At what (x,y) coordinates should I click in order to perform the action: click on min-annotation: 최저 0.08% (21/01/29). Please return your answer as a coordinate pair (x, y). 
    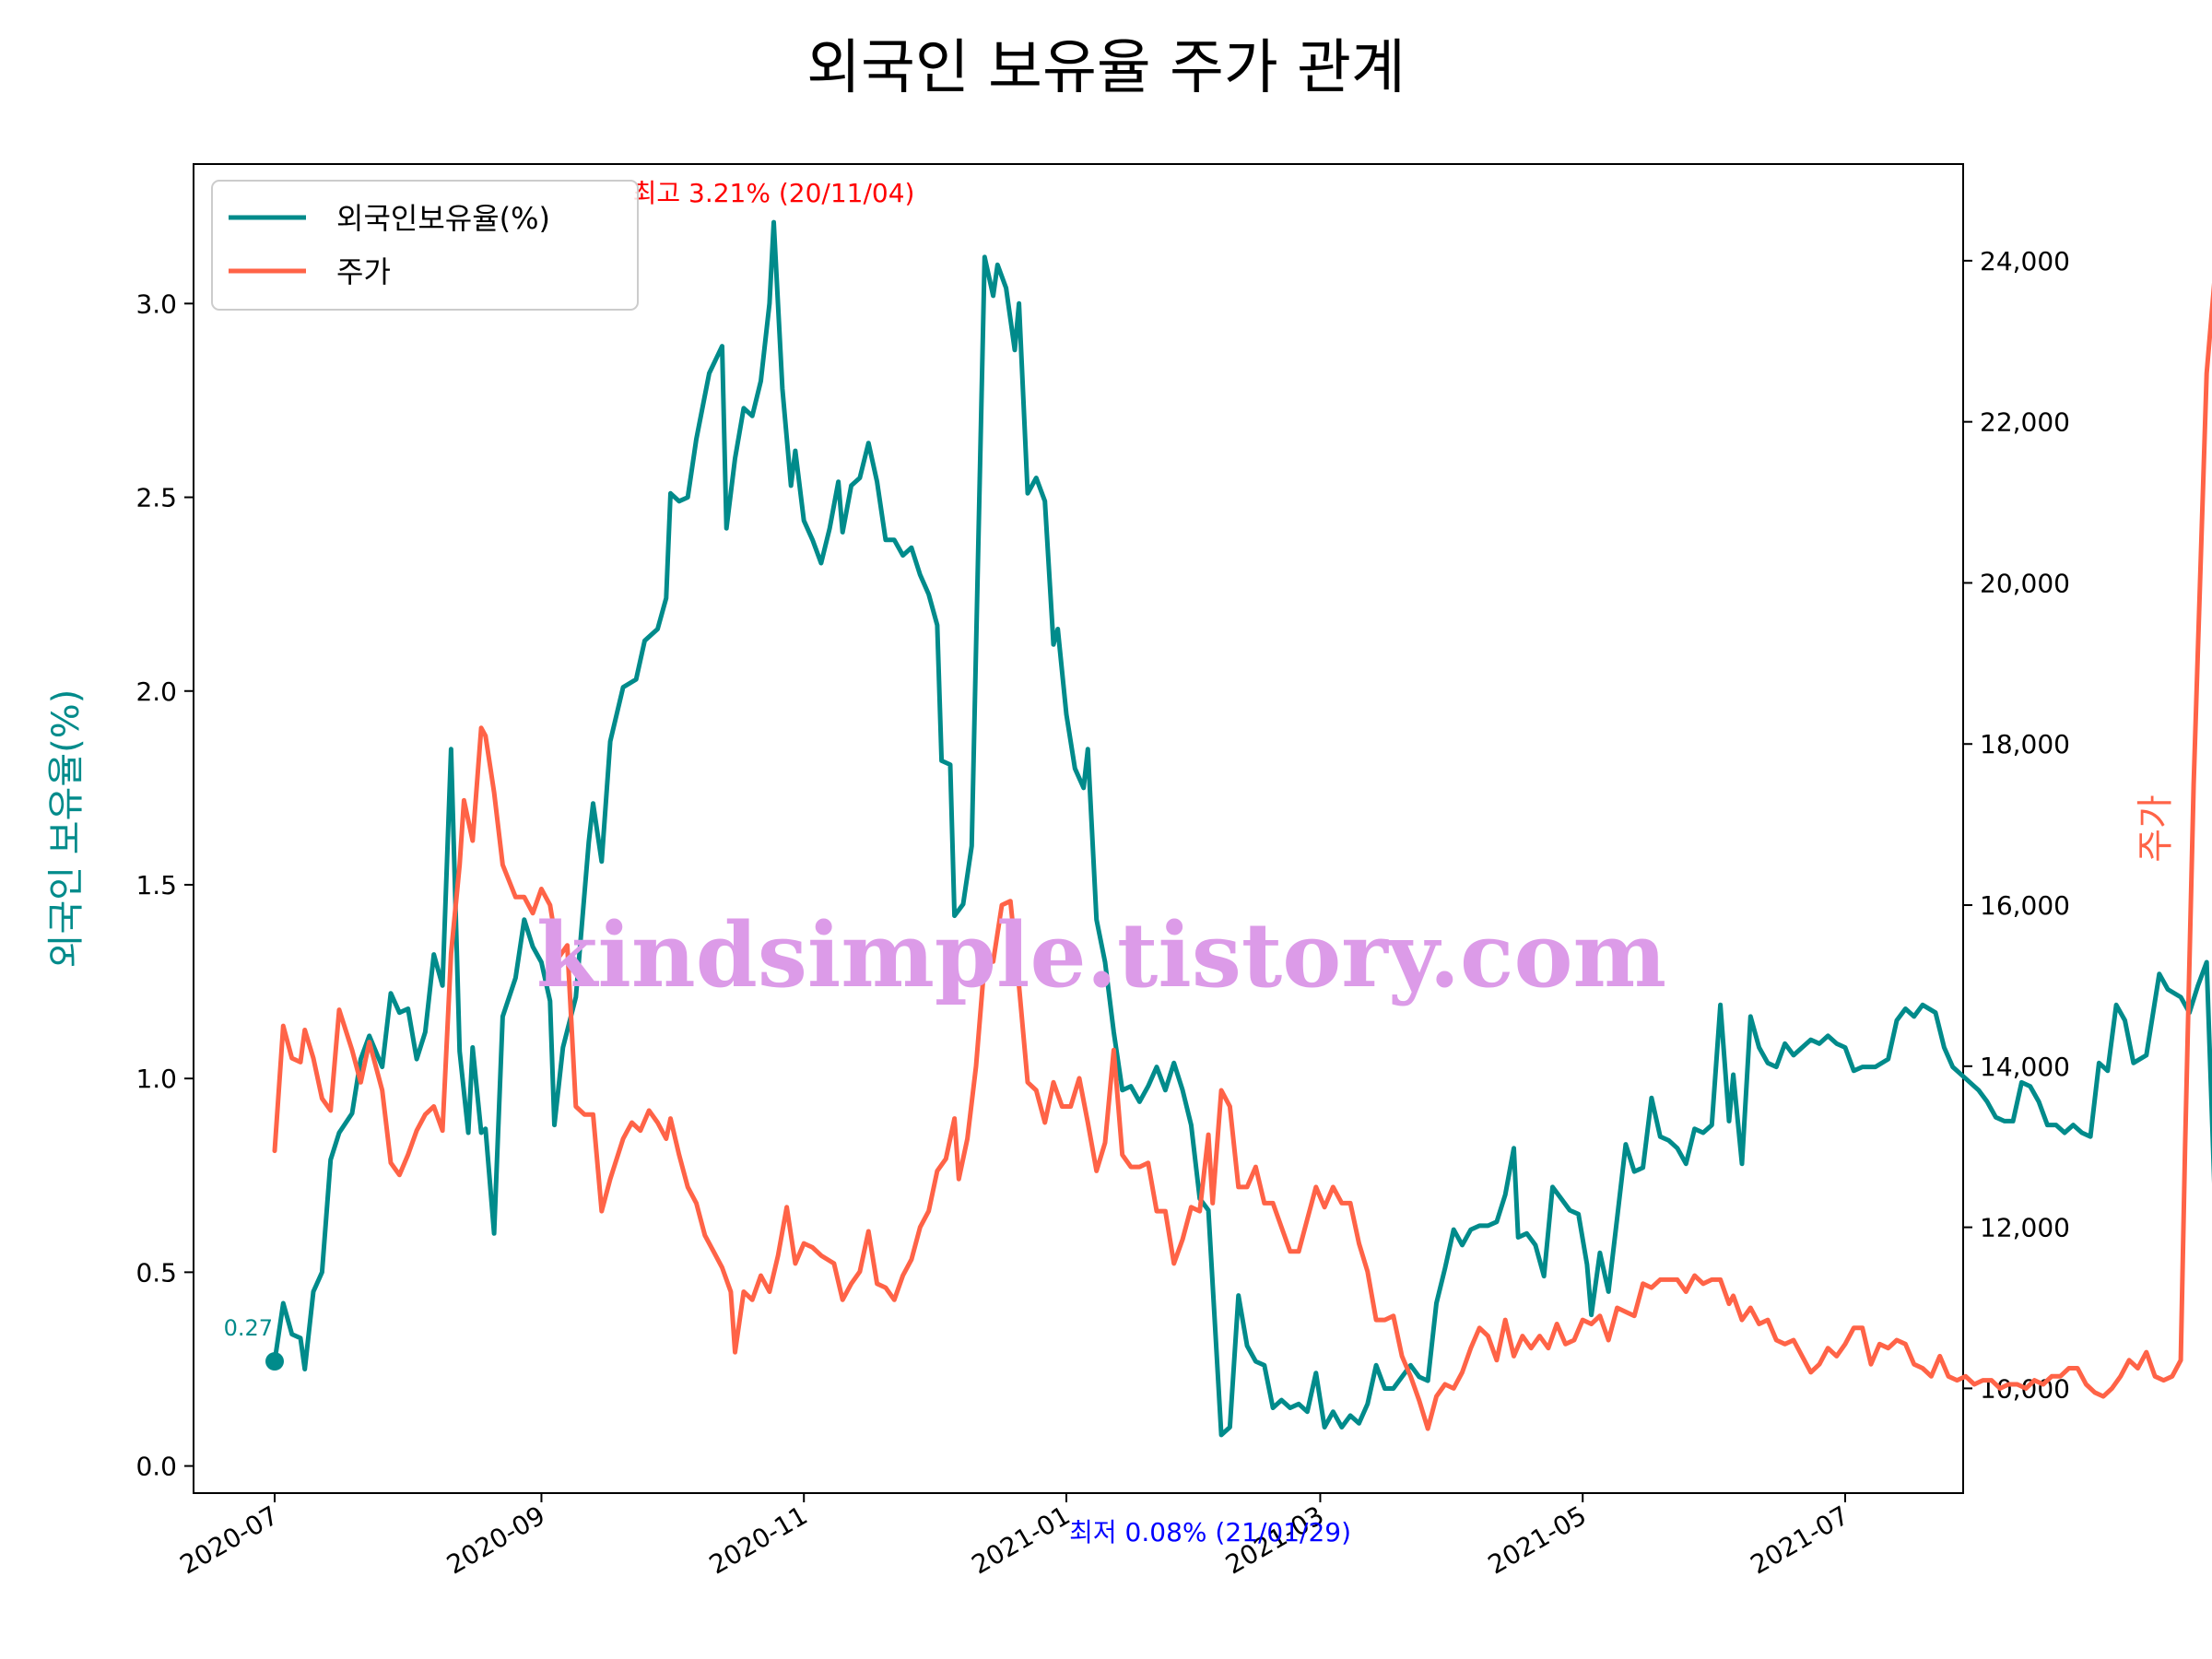
    Looking at the image, I should click on (1210, 1532).